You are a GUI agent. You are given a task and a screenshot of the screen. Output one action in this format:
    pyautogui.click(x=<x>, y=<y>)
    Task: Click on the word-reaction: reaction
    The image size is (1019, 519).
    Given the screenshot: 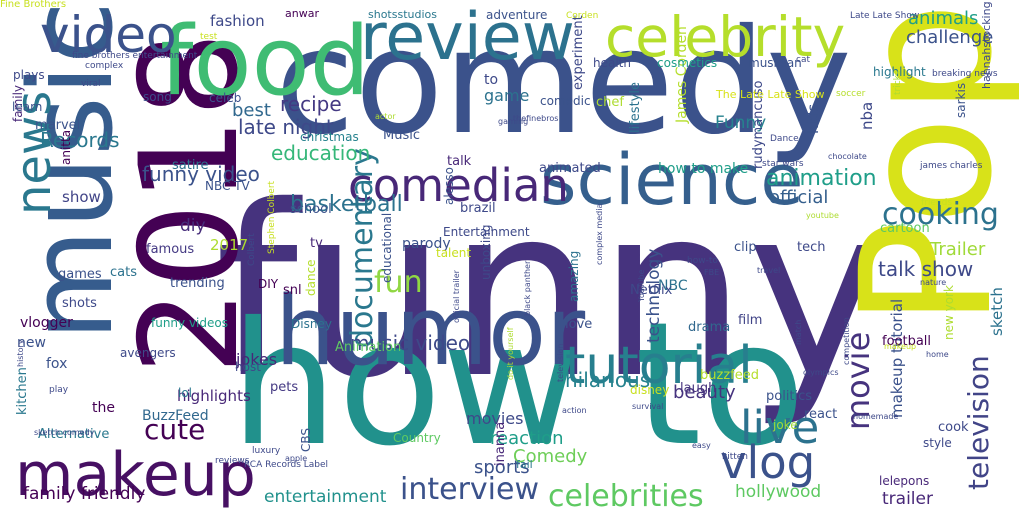 What is the action you would take?
    pyautogui.click(x=527, y=438)
    